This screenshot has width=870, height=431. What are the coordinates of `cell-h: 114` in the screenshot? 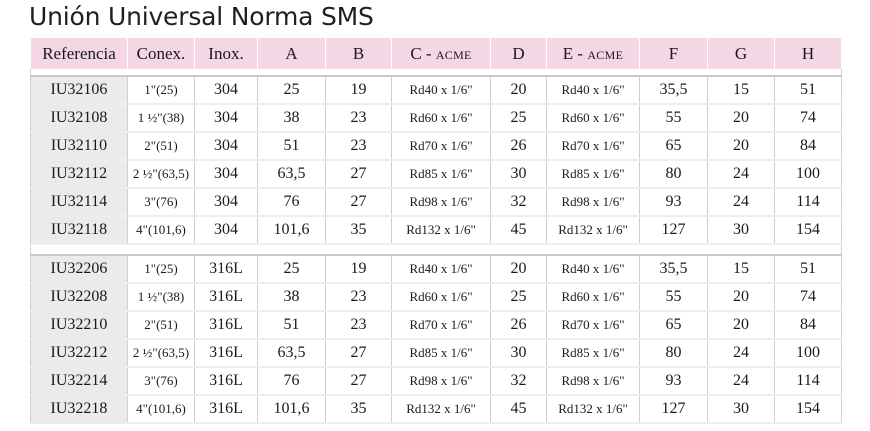 It's located at (808, 381).